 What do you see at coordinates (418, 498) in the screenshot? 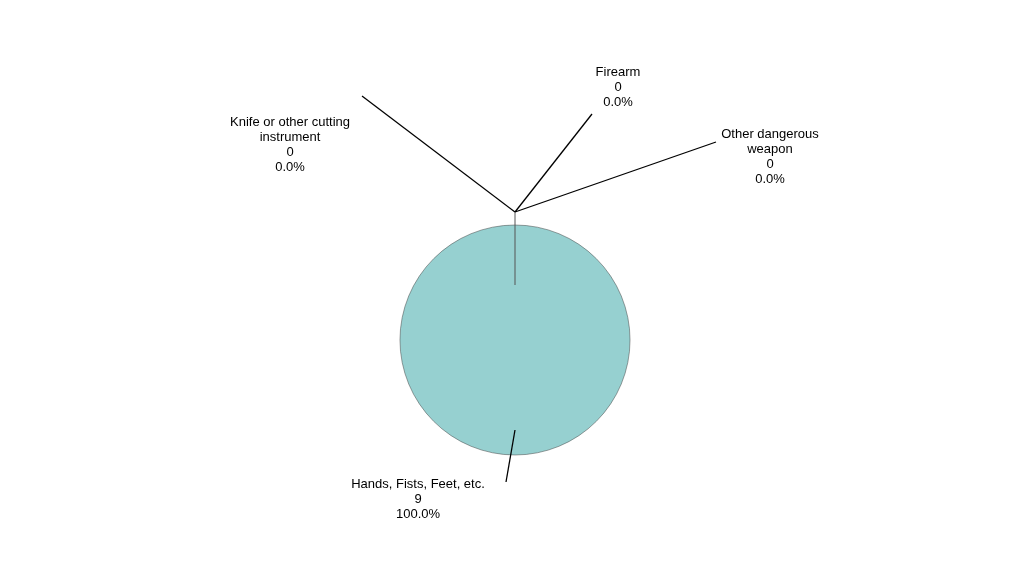
I see `text: 9` at bounding box center [418, 498].